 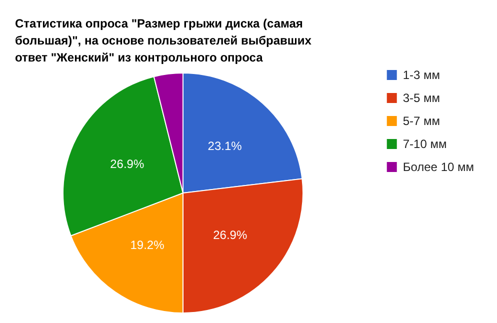 What do you see at coordinates (421, 121) in the screenshot?
I see `legend-label: 5-7 мм` at bounding box center [421, 121].